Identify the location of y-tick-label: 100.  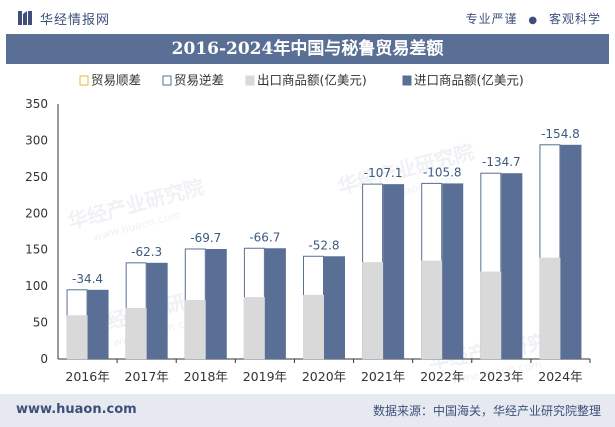
(36, 286).